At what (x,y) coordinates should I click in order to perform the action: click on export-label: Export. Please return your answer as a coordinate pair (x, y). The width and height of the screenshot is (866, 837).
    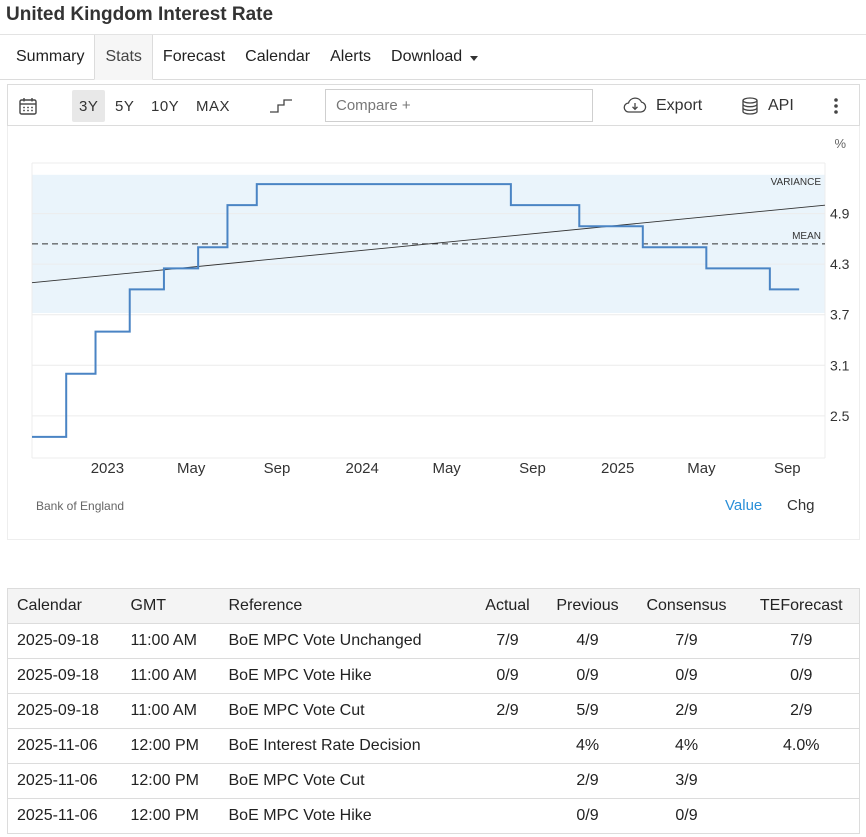
    Looking at the image, I should click on (679, 105).